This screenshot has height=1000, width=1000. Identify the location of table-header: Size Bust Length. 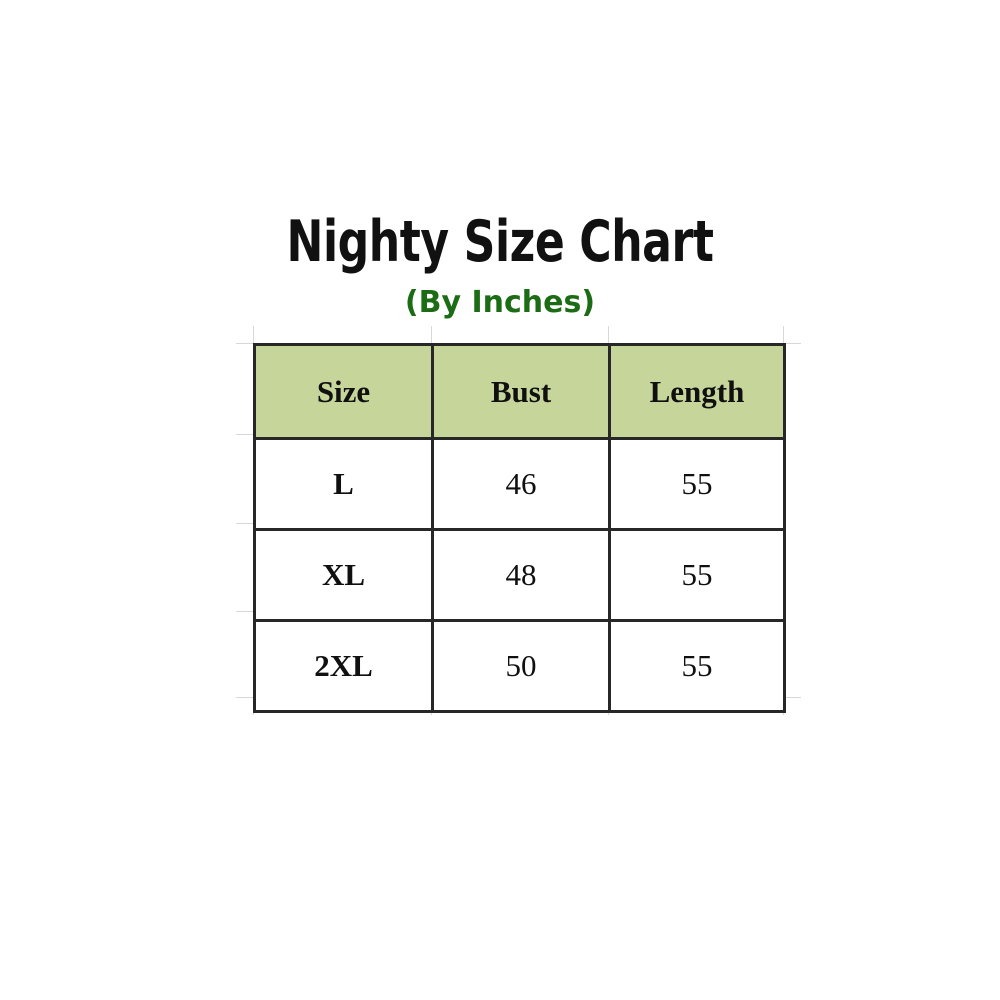
(519, 391).